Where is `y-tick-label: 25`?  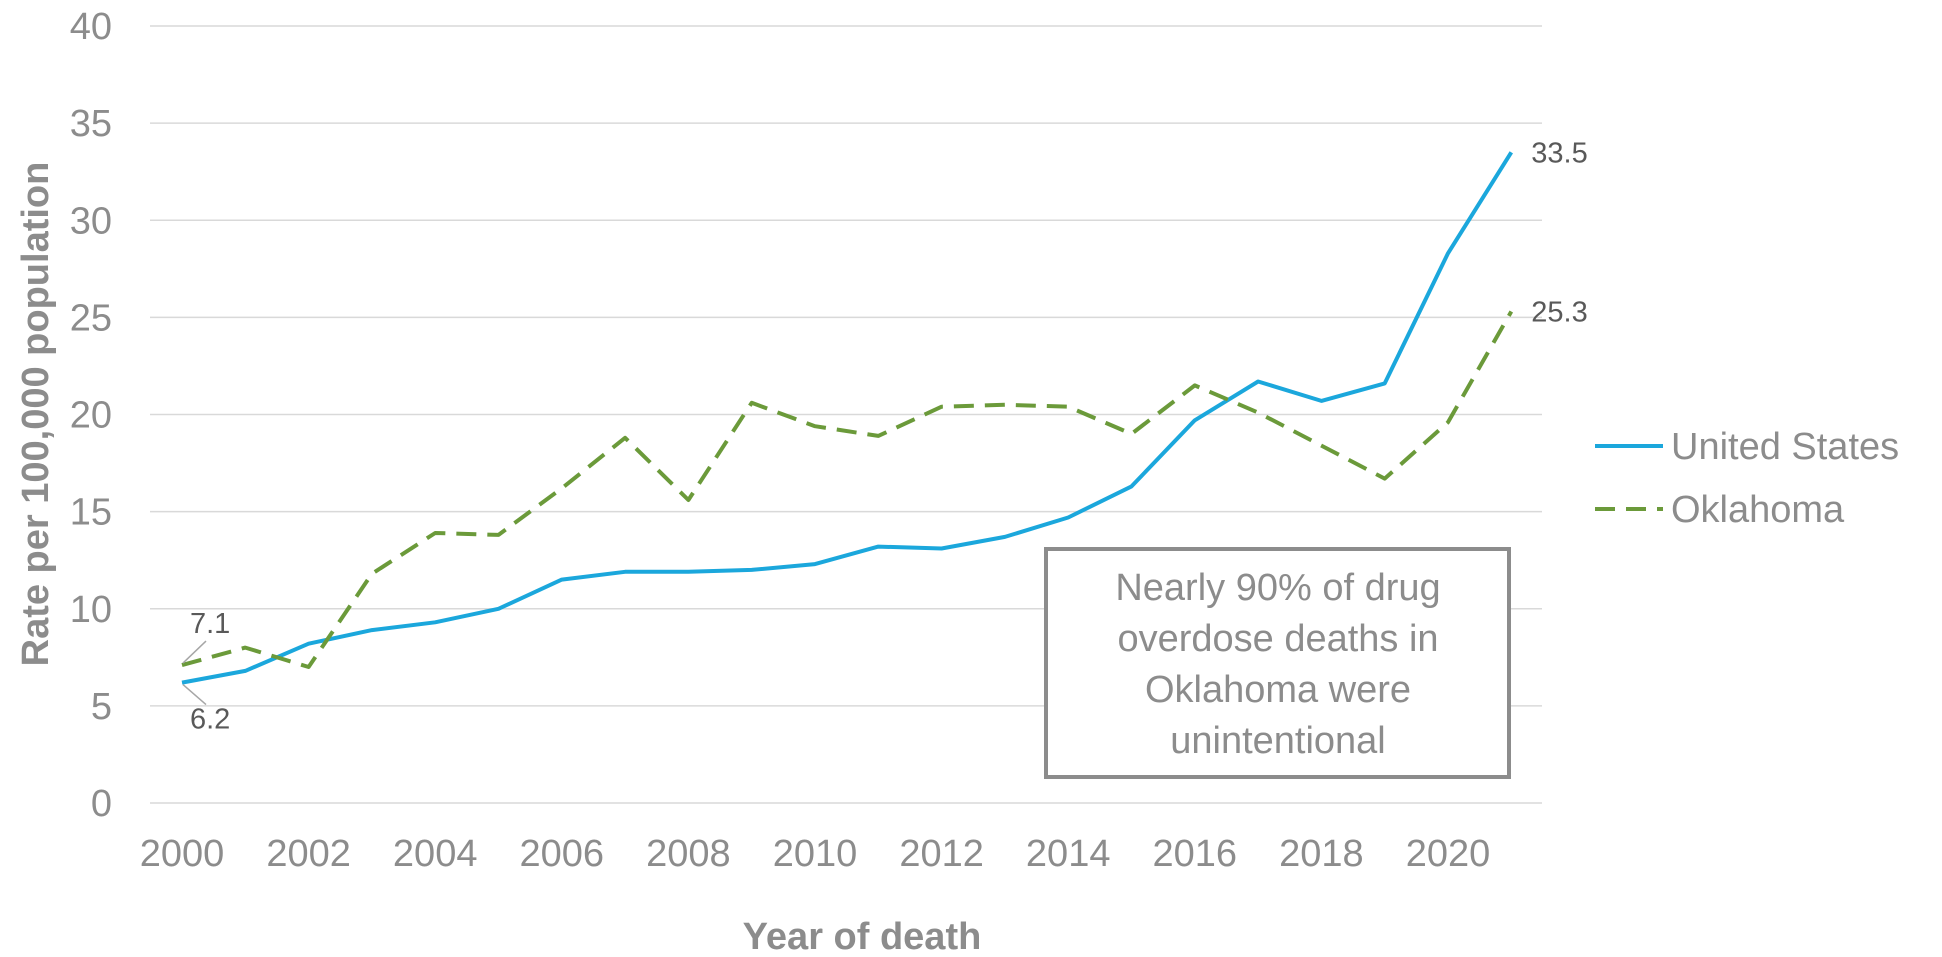
y-tick-label: 25 is located at coordinates (91, 318).